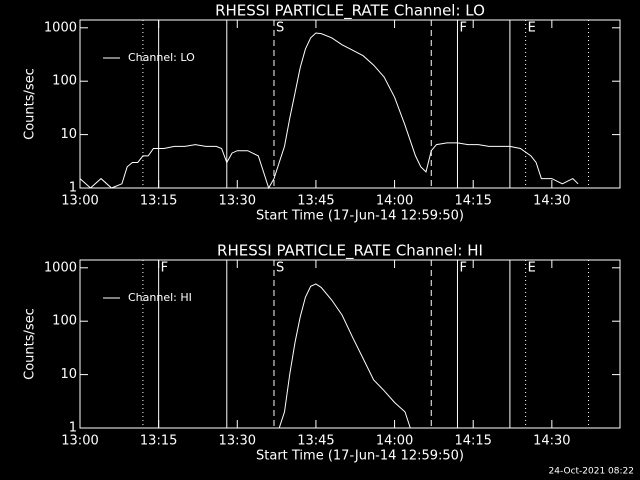 The height and width of the screenshot is (480, 640). Describe the element at coordinates (350, 251) in the screenshot. I see `chart-title: RHESSI PARTICLE_RATE Channel: HI` at that location.